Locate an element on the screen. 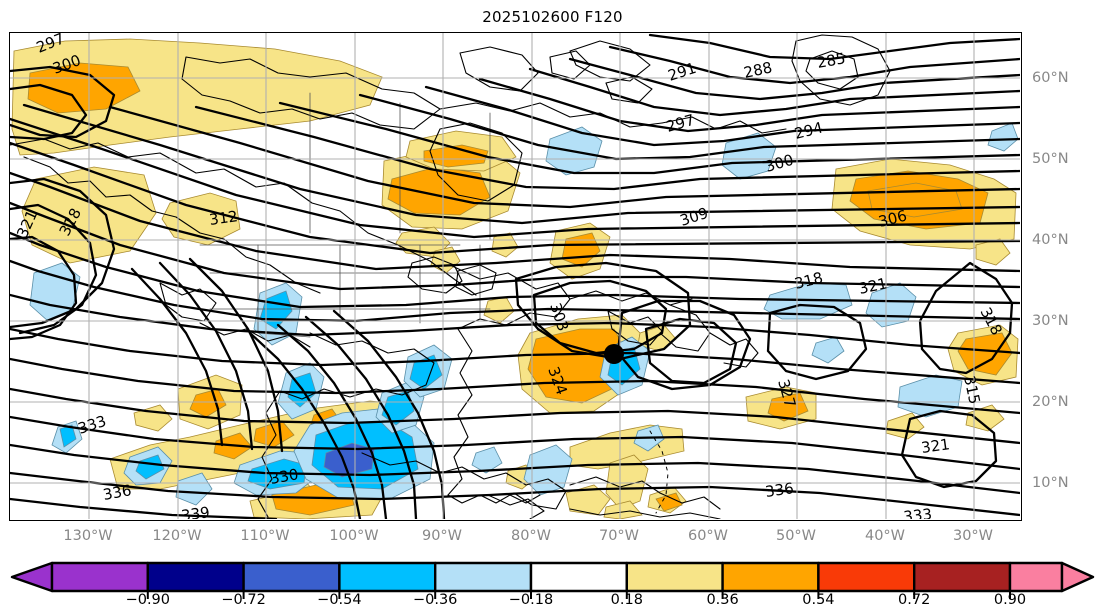  lat-tick-label: 20°N is located at coordinates (1050, 402).